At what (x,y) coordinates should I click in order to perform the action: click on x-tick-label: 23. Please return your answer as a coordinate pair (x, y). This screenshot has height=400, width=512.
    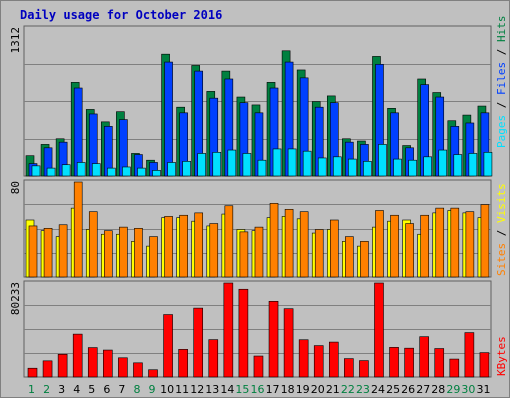
    Looking at the image, I should click on (363, 389).